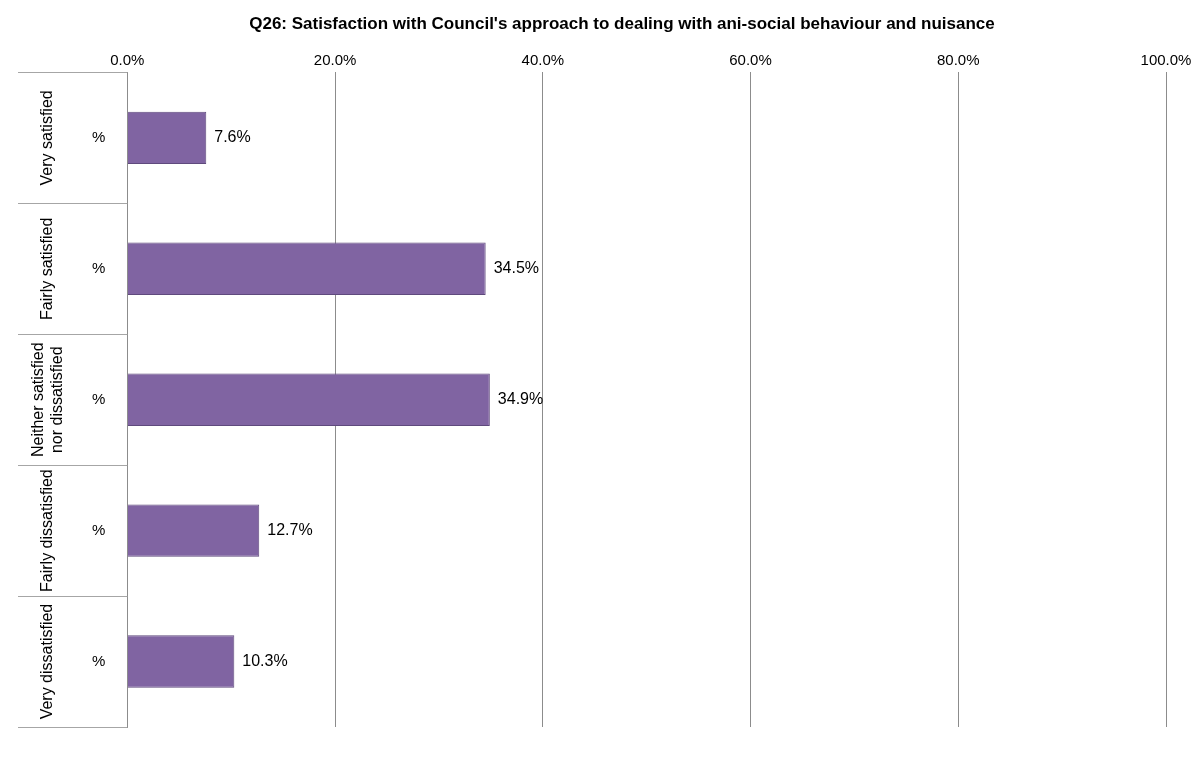 Image resolution: width=1204 pixels, height=758 pixels. Describe the element at coordinates (750, 59) in the screenshot. I see `x-tick-label: 60.0%` at that location.